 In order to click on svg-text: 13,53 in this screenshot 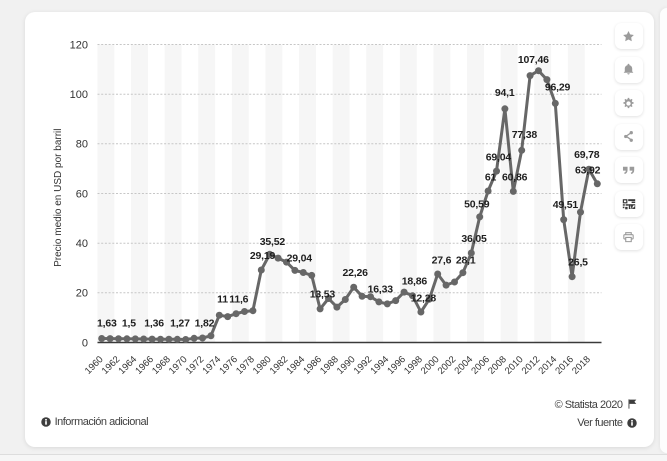, I will do `click(323, 295)`.